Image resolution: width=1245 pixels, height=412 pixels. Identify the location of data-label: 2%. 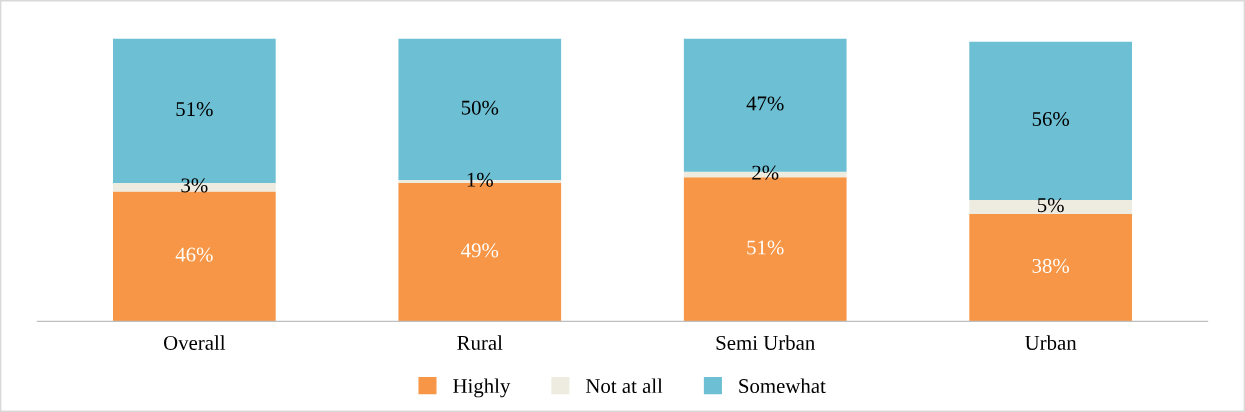
(765, 172).